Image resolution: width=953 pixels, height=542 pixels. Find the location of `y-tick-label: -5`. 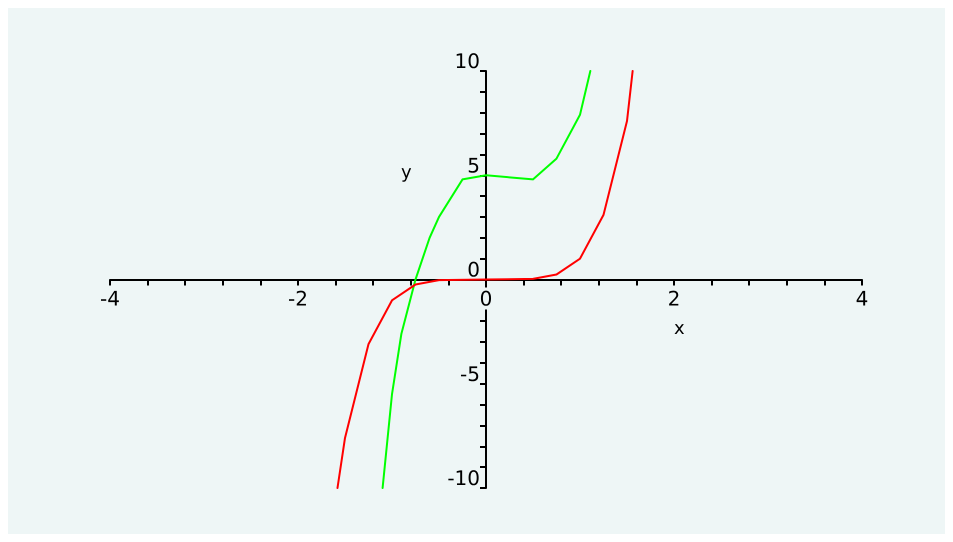

y-tick-label: -5 is located at coordinates (470, 374).